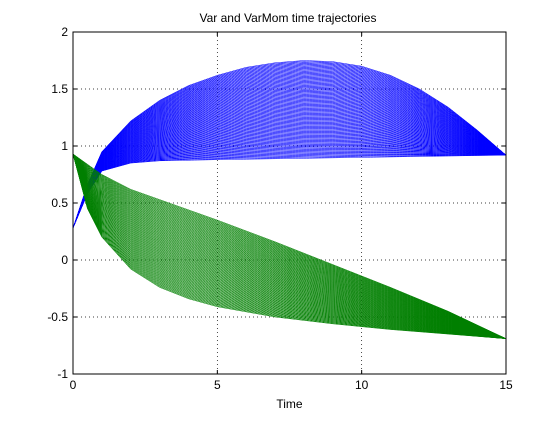  I want to click on x-axis-label: Time, so click(289, 404).